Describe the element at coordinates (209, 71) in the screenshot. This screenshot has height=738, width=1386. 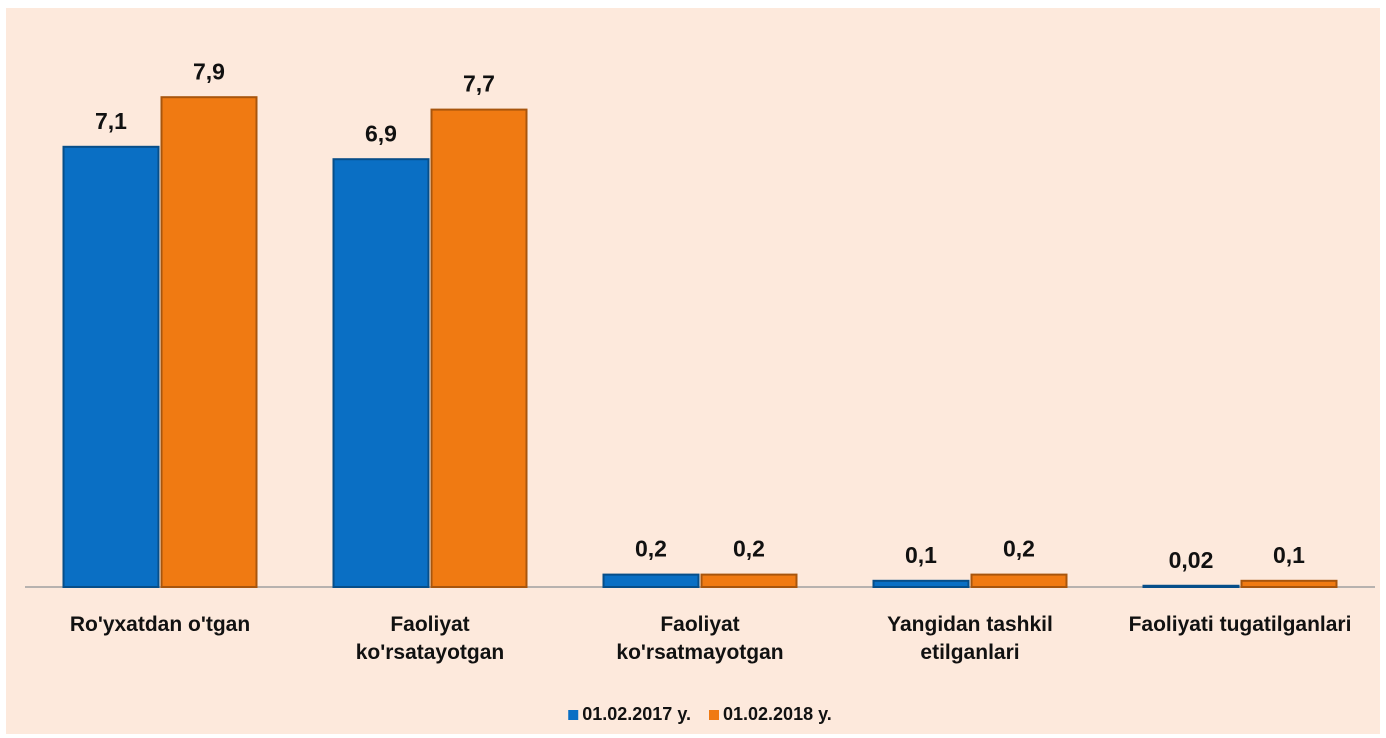
I see `value-label: 7,9` at that location.